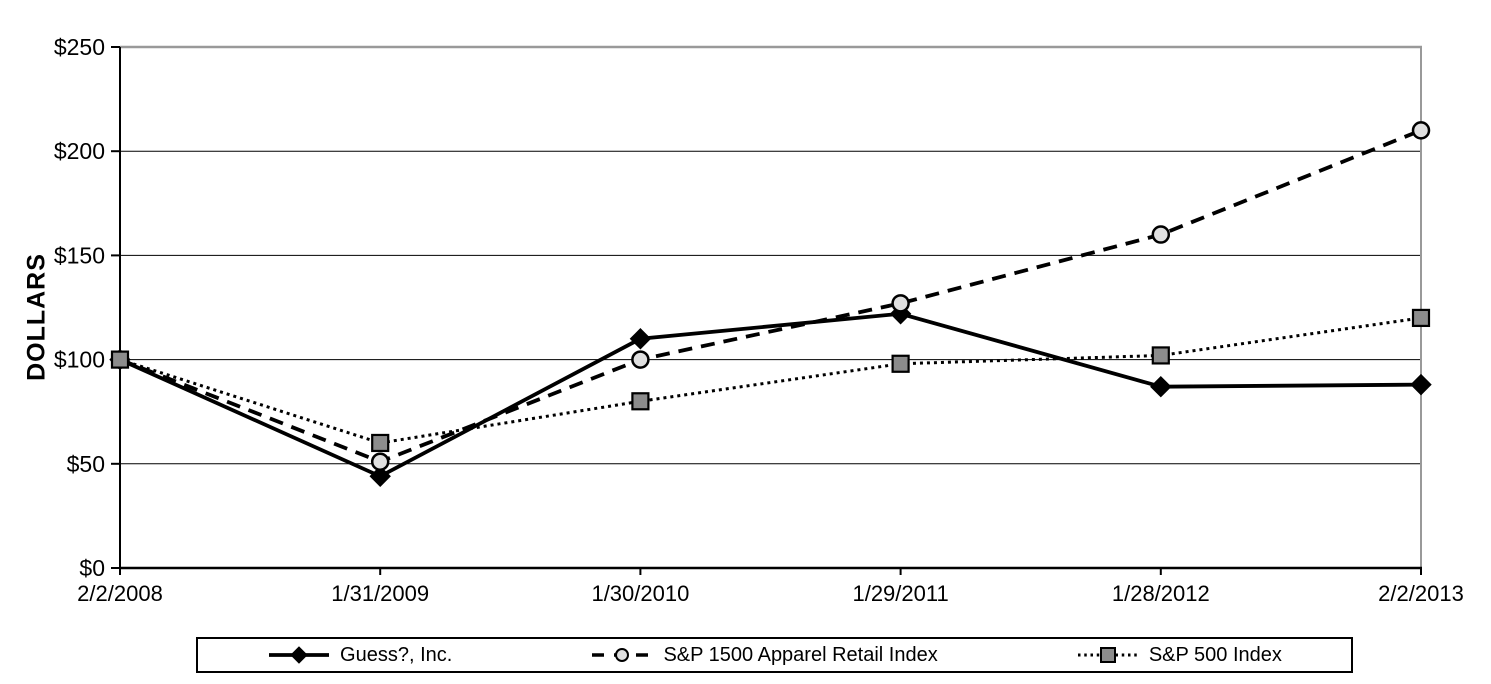  I want to click on legend-entry-guess: Guess?, Inc., so click(359, 655).